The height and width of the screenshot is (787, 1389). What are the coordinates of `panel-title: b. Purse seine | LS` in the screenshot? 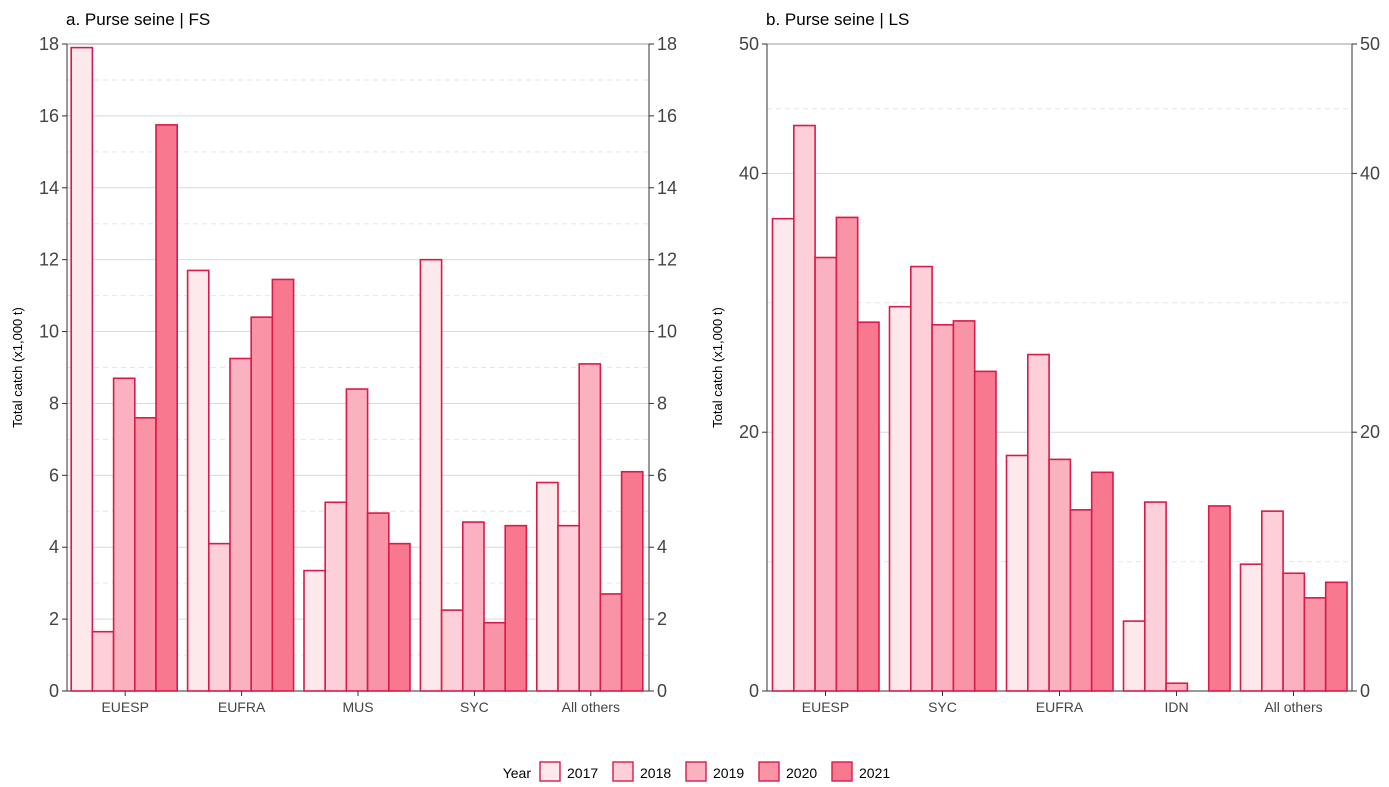 It's located at (837, 19).